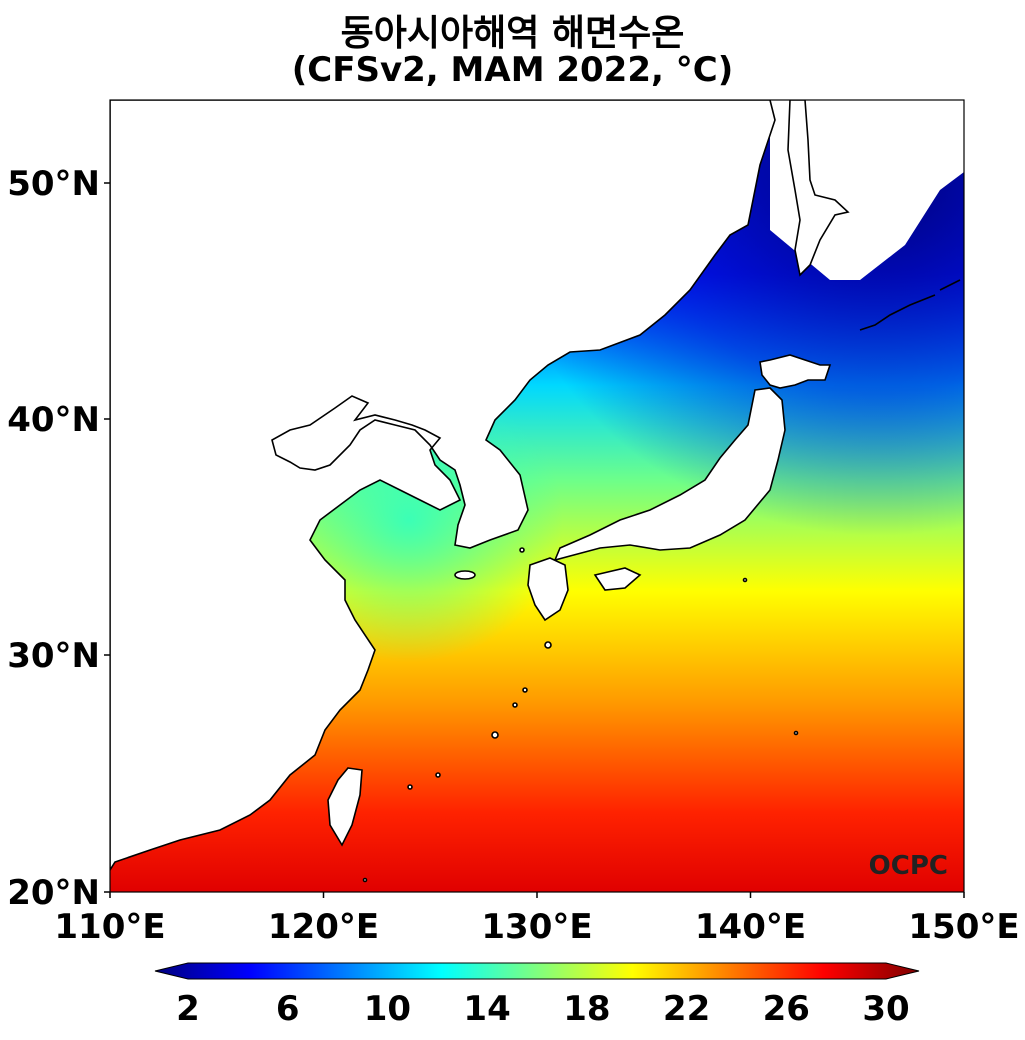 This screenshot has width=1025, height=1040. Describe the element at coordinates (669, 474) in the screenshot. I see `honshu` at that location.